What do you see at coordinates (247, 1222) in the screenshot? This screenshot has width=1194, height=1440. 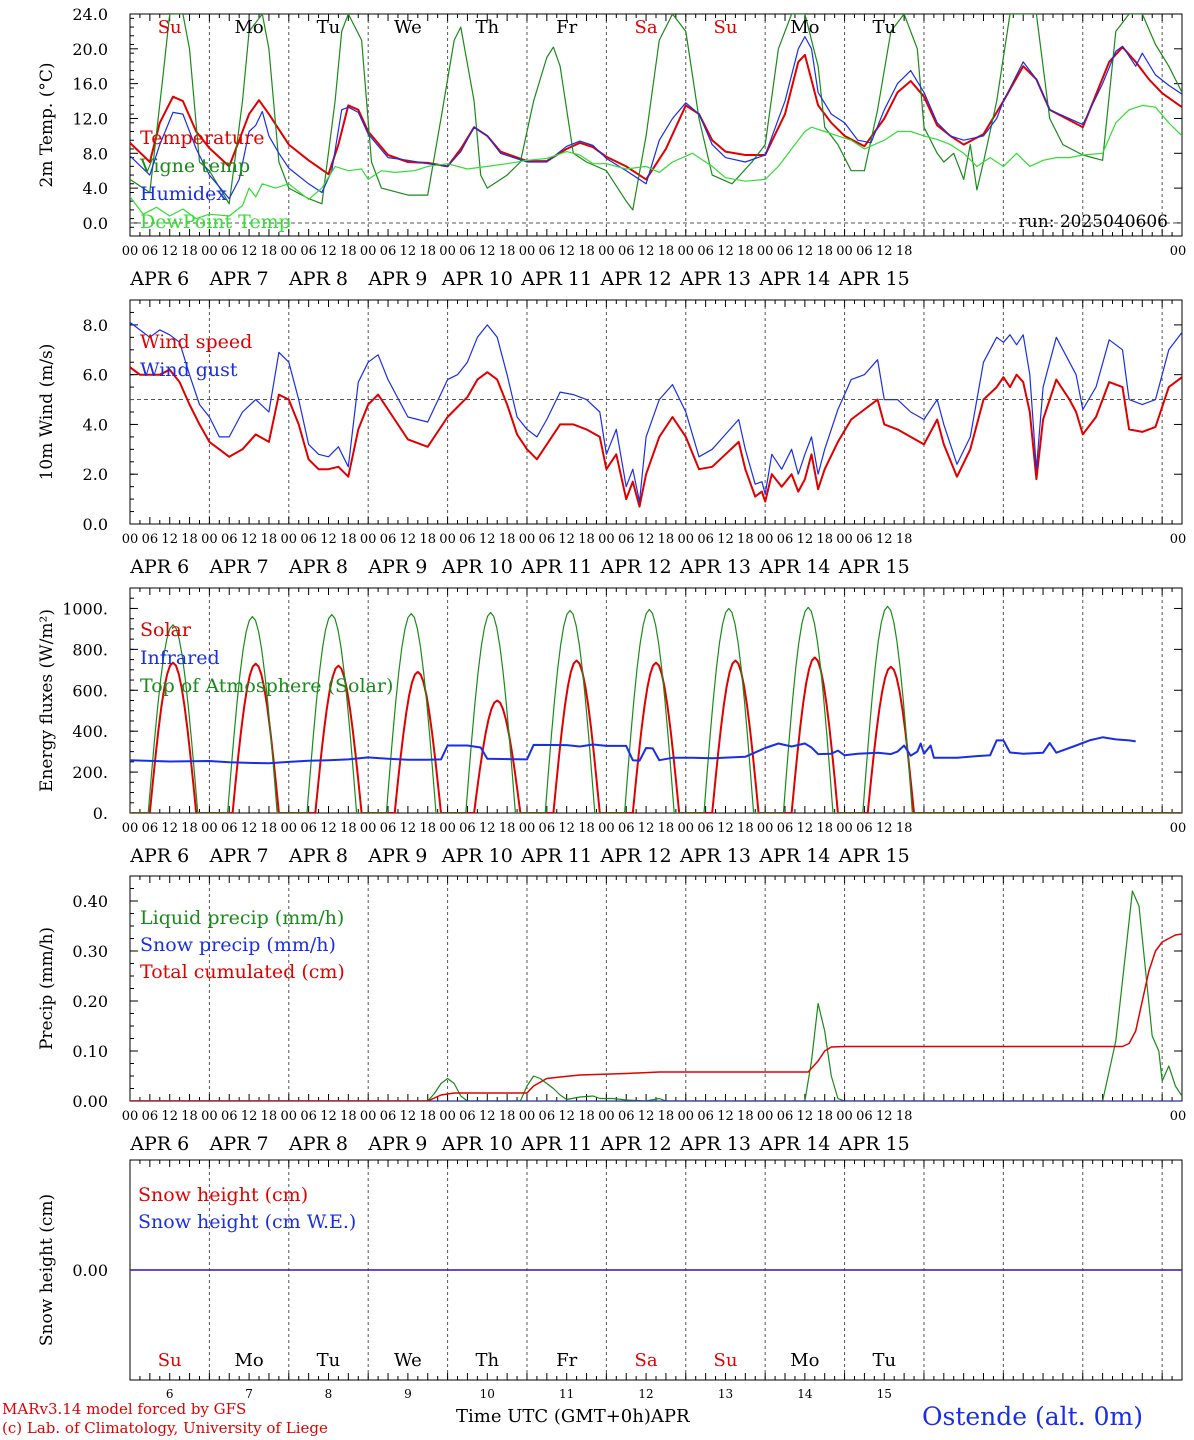 I see `legend-entry: Snow height (cm W.E.)` at bounding box center [247, 1222].